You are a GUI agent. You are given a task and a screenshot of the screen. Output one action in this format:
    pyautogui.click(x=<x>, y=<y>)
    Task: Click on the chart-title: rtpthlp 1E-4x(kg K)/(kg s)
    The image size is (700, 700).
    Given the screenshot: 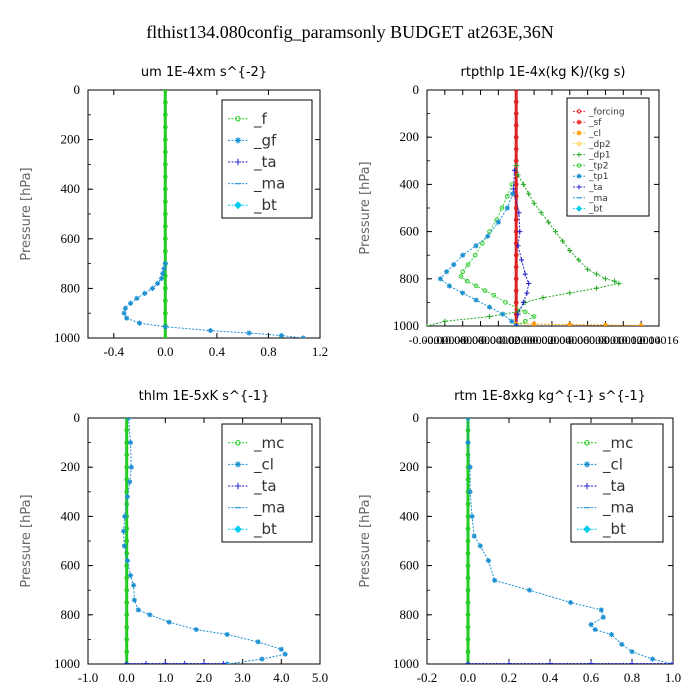 What is the action you would take?
    pyautogui.click(x=543, y=72)
    